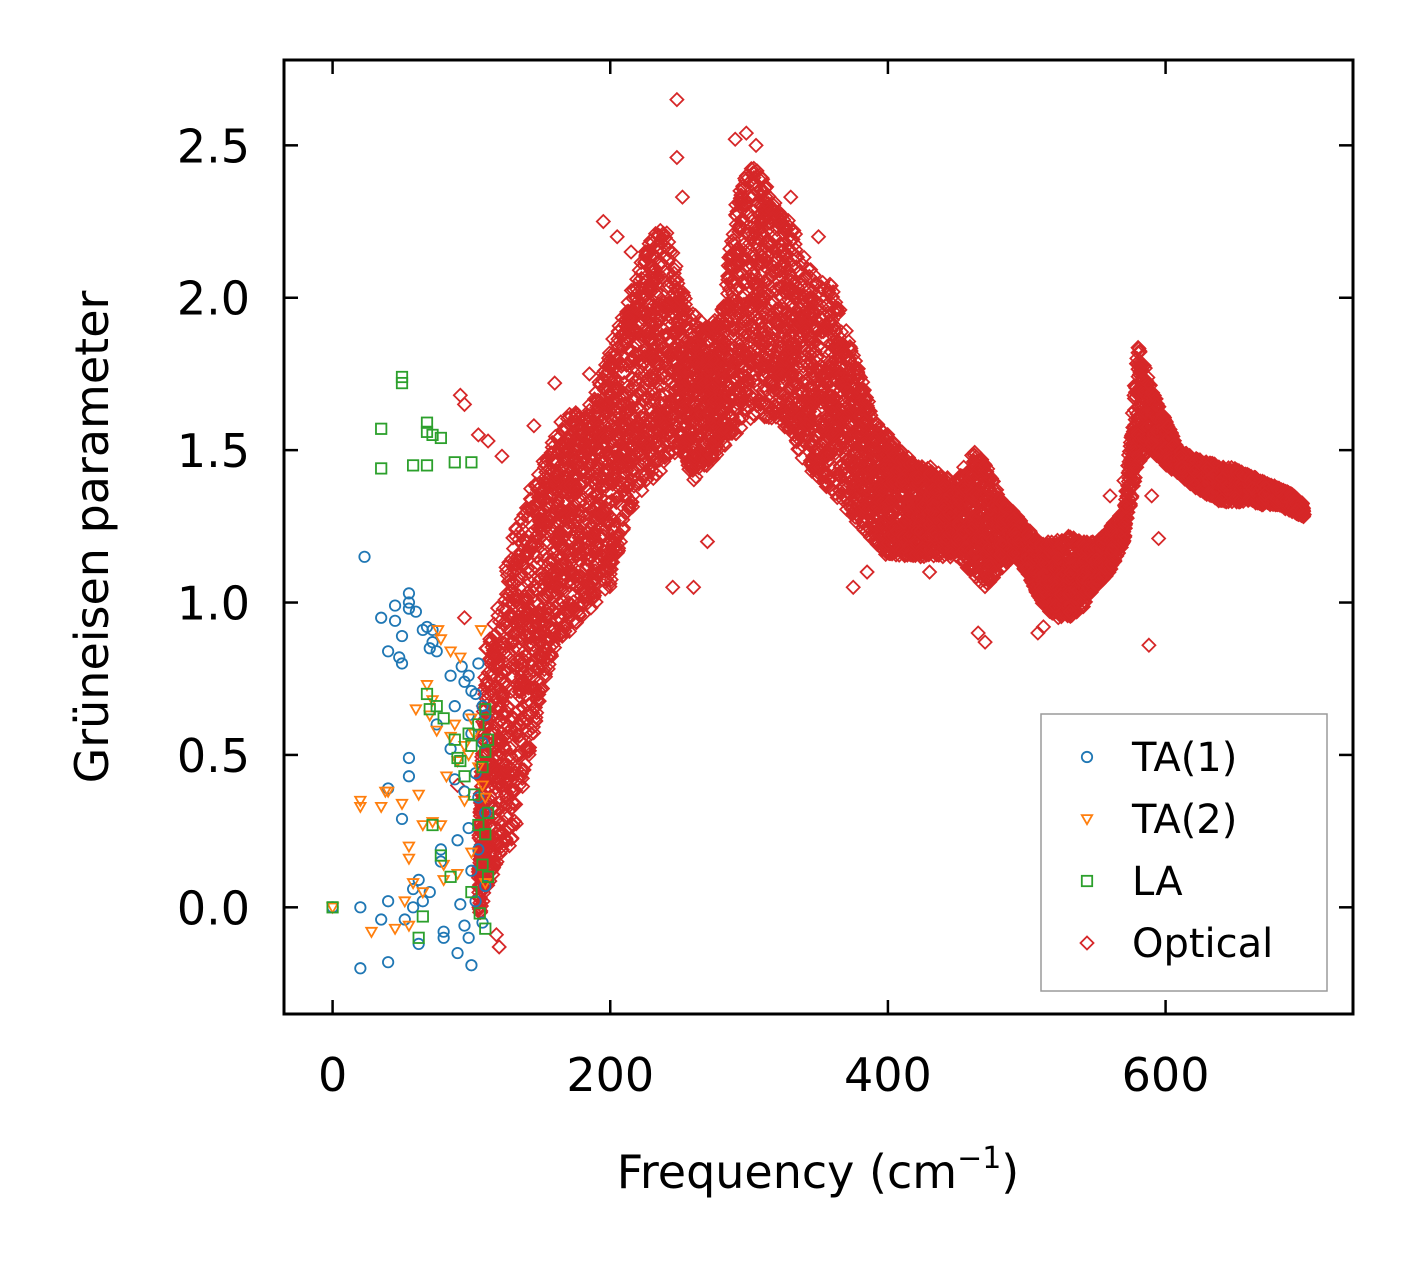 The image size is (1413, 1264). What do you see at coordinates (332, 1075) in the screenshot?
I see `x-tick-label: 0` at bounding box center [332, 1075].